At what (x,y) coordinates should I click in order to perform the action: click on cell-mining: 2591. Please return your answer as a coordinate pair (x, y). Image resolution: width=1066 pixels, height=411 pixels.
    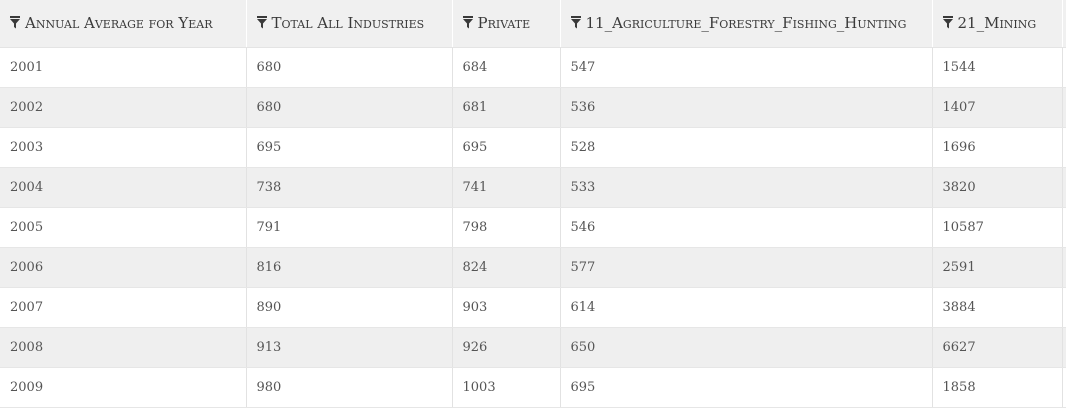
    Looking at the image, I should click on (997, 267).